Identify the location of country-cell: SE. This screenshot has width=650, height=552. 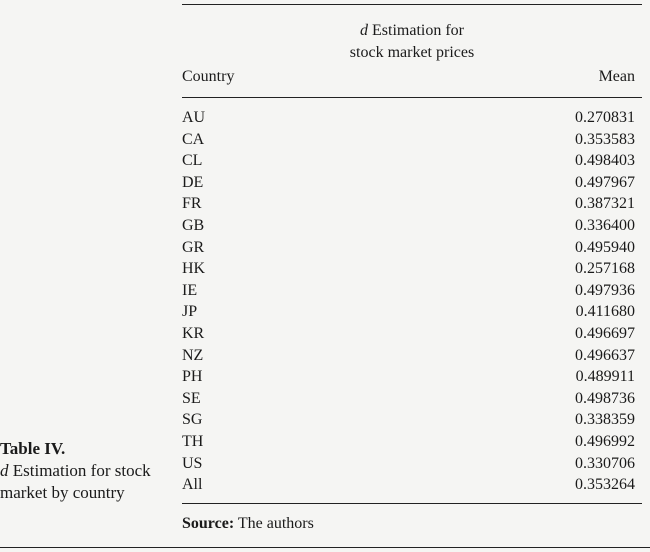
(191, 398).